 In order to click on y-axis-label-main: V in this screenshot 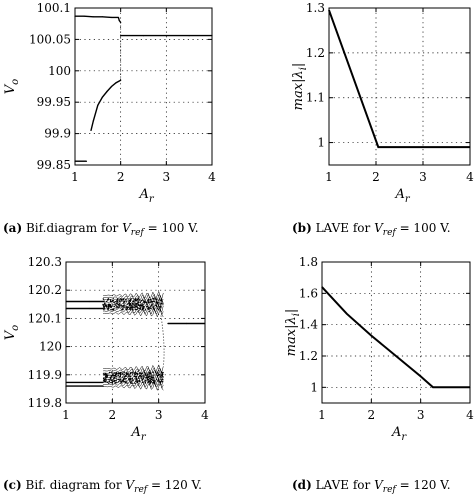, I will do `click(10, 334)`.